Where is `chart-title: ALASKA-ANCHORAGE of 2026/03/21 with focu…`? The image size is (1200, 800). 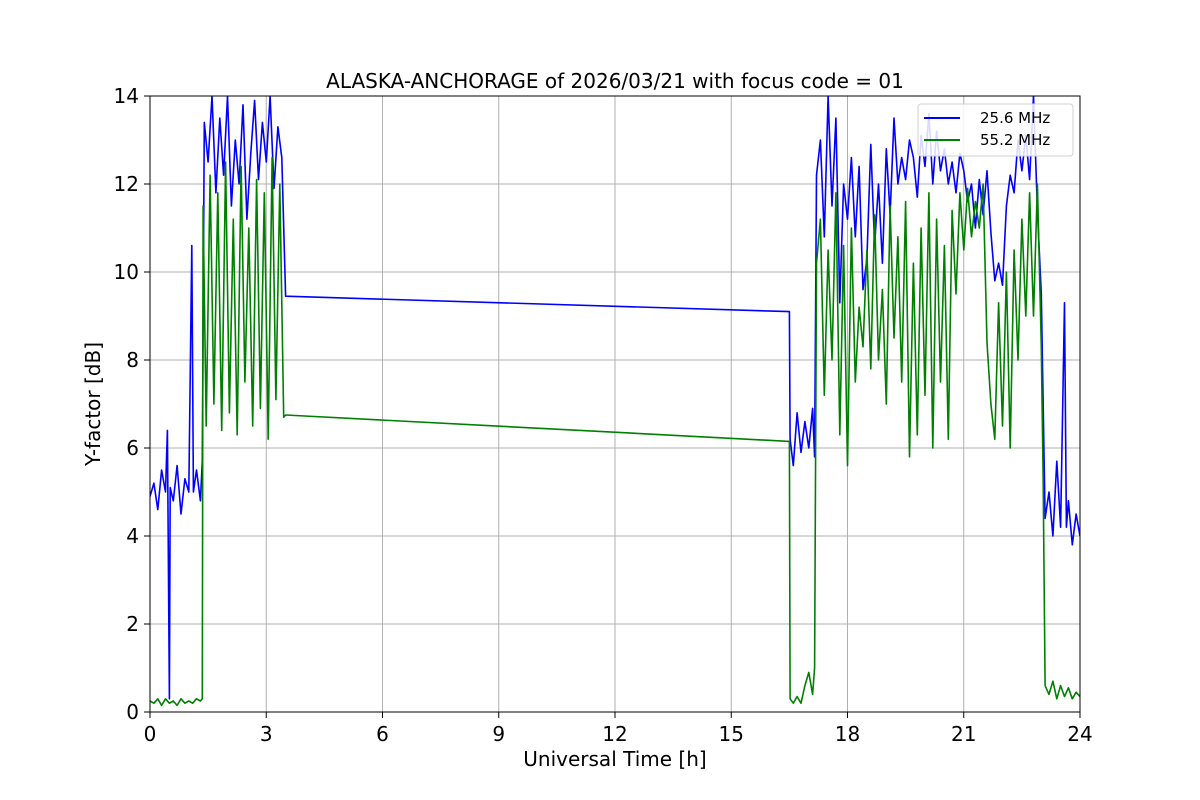 chart-title: ALASKA-ANCHORAGE of 2026/03/21 with focu… is located at coordinates (615, 81).